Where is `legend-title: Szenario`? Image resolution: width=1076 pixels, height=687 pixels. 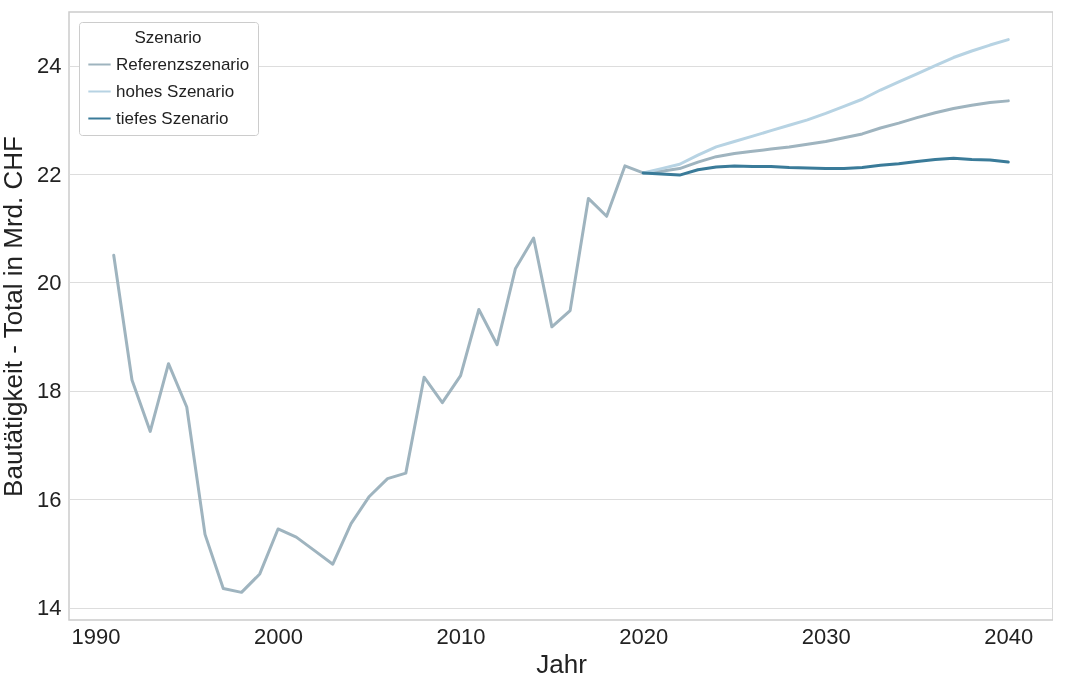 legend-title: Szenario is located at coordinates (168, 37).